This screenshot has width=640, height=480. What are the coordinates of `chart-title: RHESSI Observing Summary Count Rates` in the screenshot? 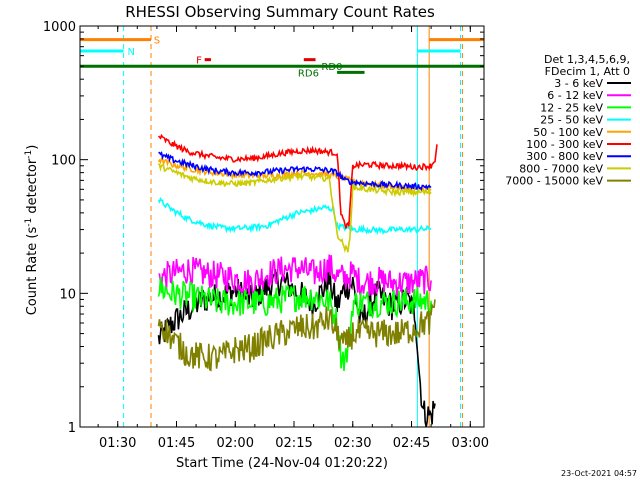 It's located at (280, 12).